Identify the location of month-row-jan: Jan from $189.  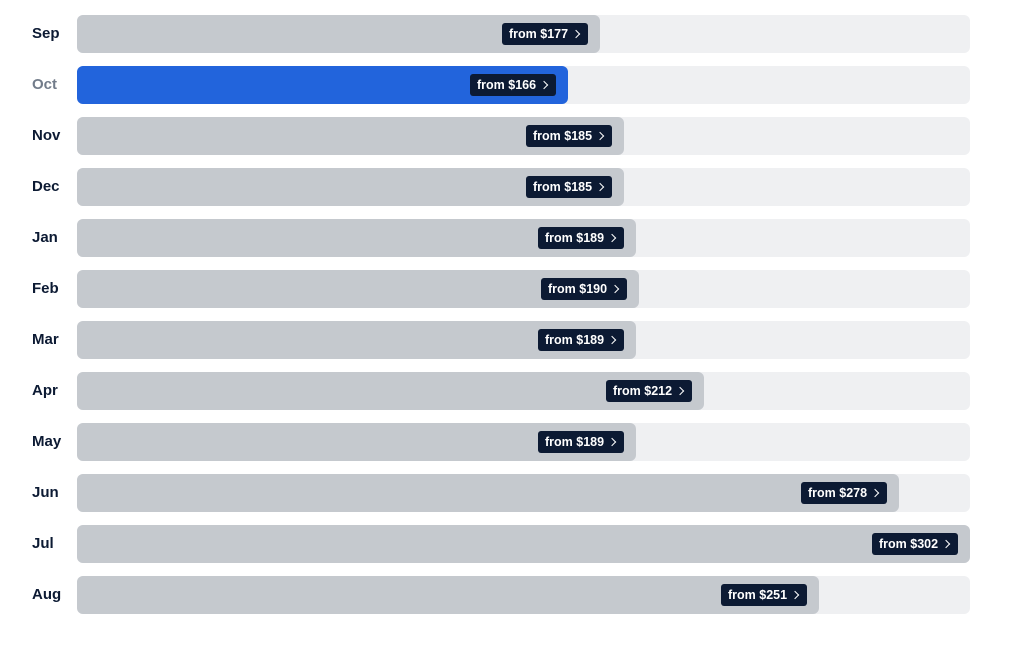
(512, 238).